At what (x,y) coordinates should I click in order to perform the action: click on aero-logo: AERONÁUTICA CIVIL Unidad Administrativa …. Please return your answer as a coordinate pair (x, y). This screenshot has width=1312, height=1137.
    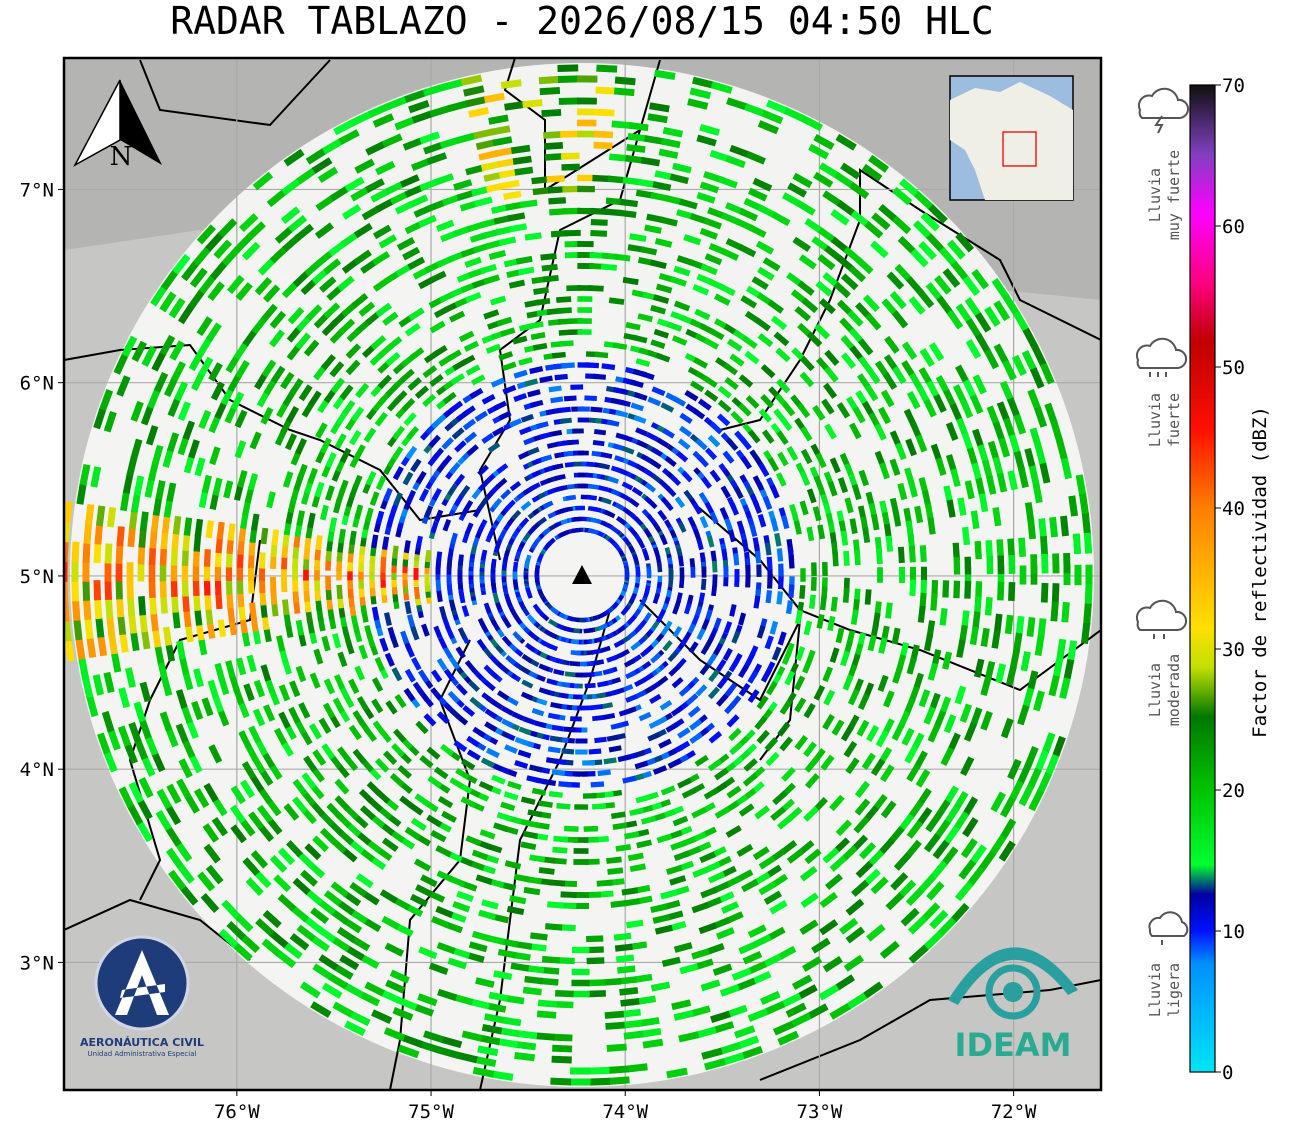
    Looking at the image, I should click on (142, 996).